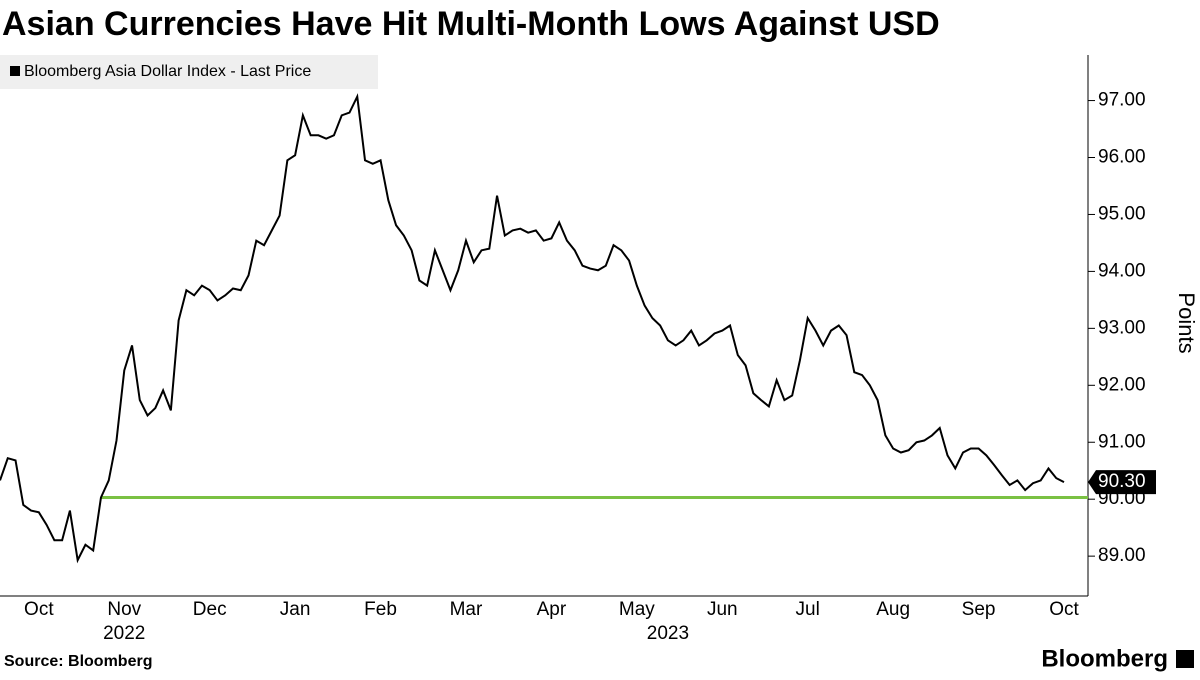 The width and height of the screenshot is (1200, 680). Describe the element at coordinates (808, 609) in the screenshot. I see `x-tick-label: Jul` at that location.